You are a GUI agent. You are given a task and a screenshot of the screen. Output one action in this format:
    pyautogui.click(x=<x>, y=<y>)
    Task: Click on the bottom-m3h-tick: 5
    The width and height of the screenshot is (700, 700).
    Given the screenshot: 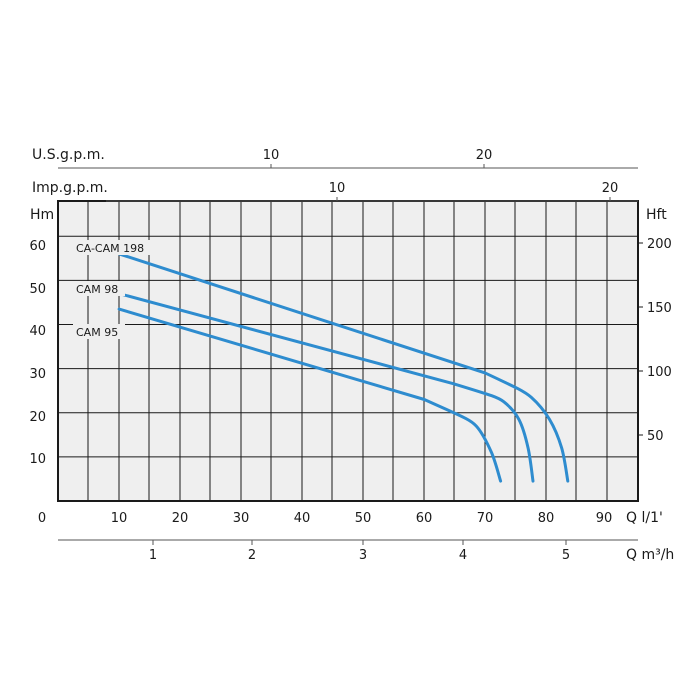 What is the action you would take?
    pyautogui.click(x=566, y=555)
    